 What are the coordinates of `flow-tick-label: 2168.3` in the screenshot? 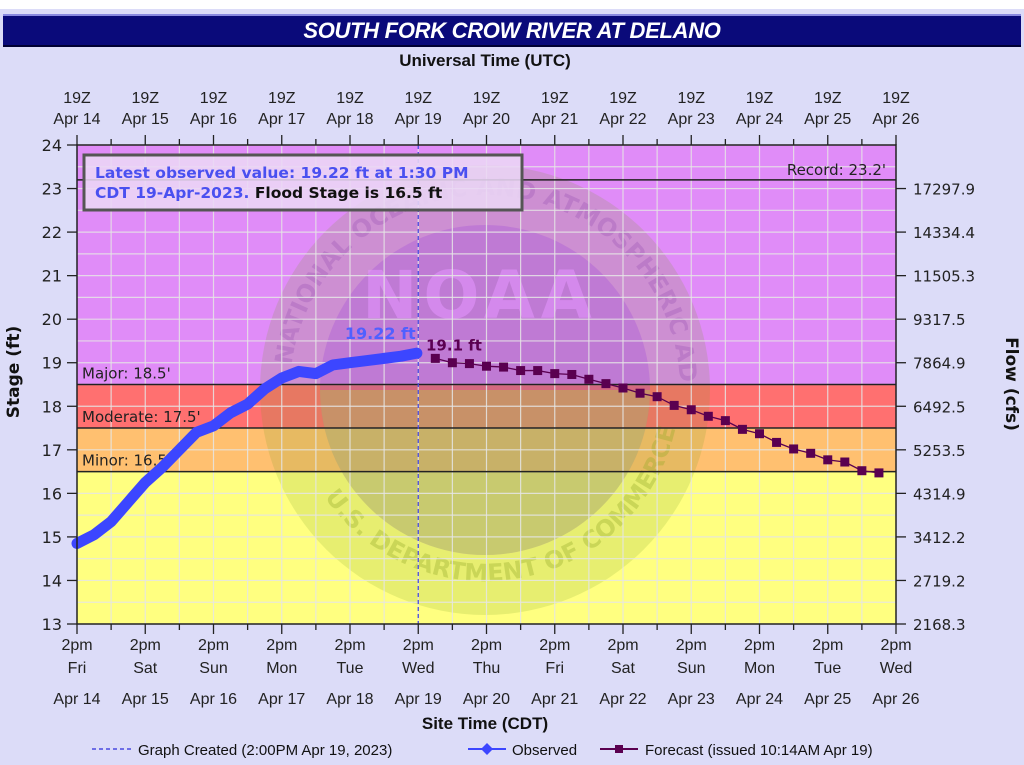 It's located at (939, 625).